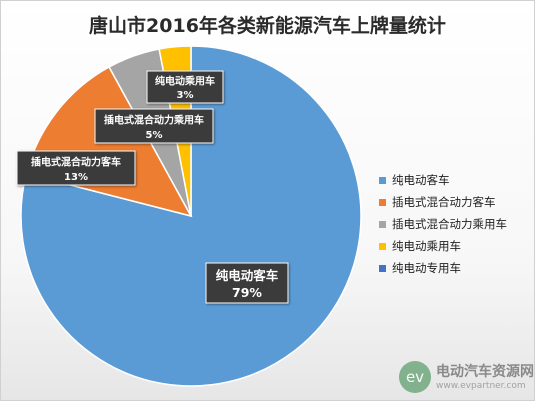 This screenshot has height=401, width=535. I want to click on watermark: ev 电动汽车资源网 www.evpartner.com, so click(466, 377).